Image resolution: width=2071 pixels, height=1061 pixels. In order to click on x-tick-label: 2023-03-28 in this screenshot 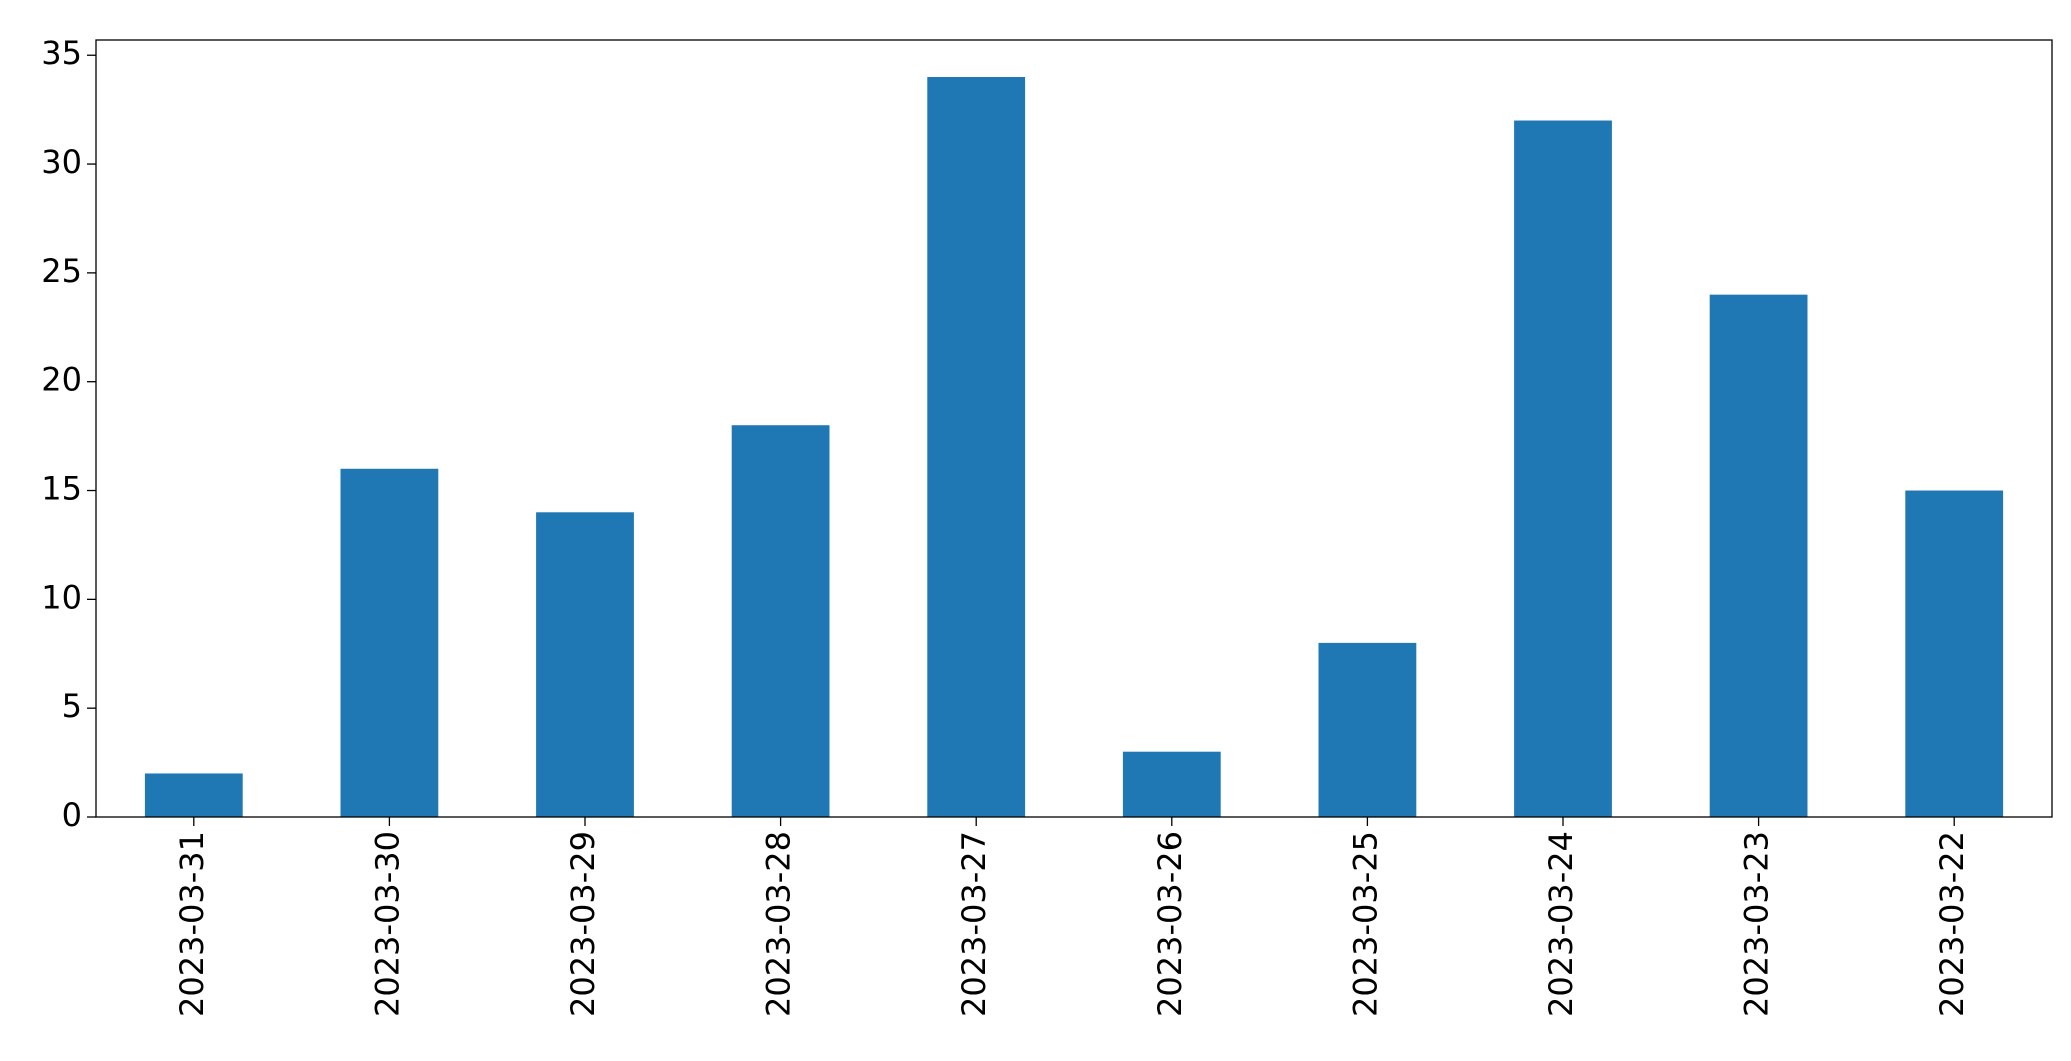, I will do `click(779, 924)`.